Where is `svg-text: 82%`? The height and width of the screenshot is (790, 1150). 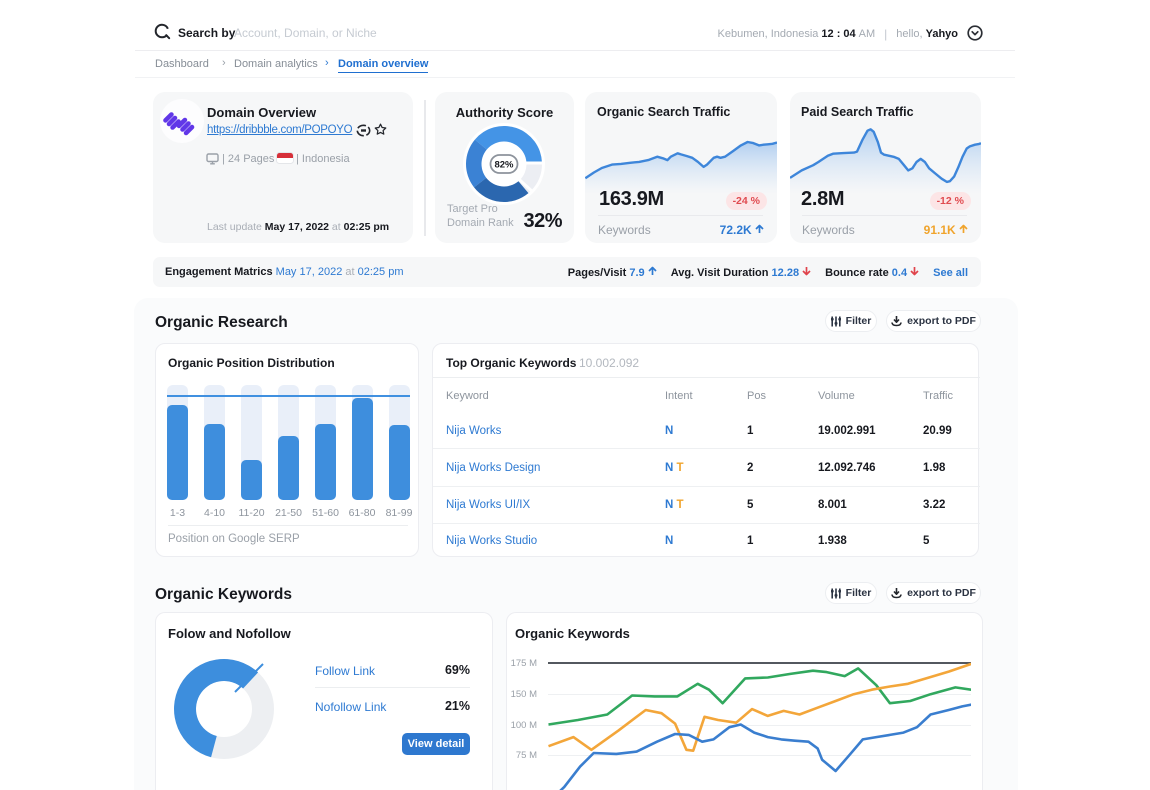 svg-text: 82% is located at coordinates (504, 165).